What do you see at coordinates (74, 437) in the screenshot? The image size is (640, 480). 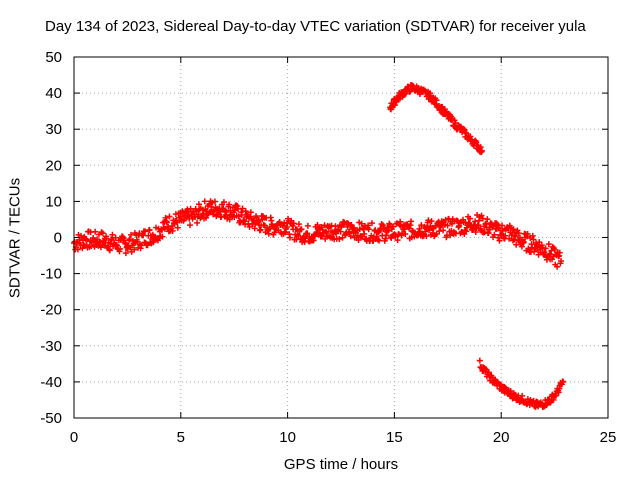 I see `x-tick-label: 0` at bounding box center [74, 437].